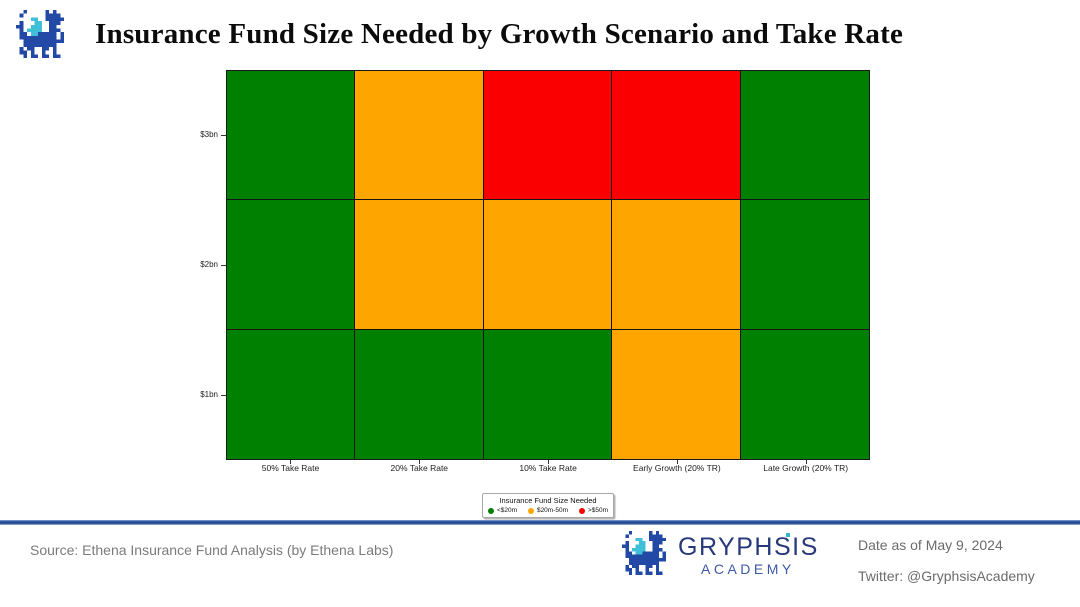 The width and height of the screenshot is (1080, 607). What do you see at coordinates (806, 468) in the screenshot?
I see `x-tick-label: Late Growth (20% TR)` at bounding box center [806, 468].